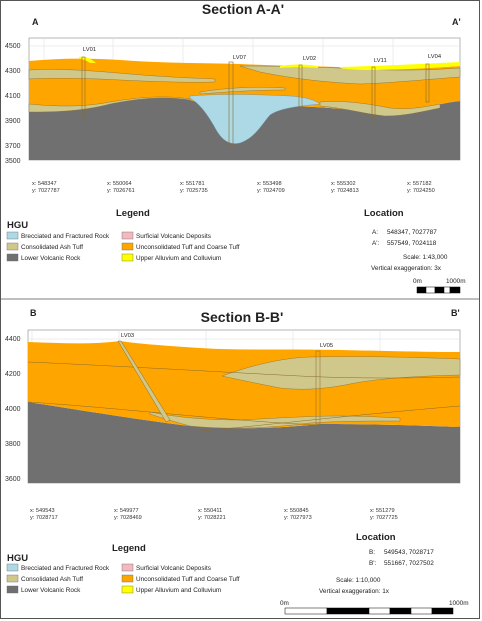  What do you see at coordinates (255, 101) in the screenshot?
I see `section-a-wells` at bounding box center [255, 101].